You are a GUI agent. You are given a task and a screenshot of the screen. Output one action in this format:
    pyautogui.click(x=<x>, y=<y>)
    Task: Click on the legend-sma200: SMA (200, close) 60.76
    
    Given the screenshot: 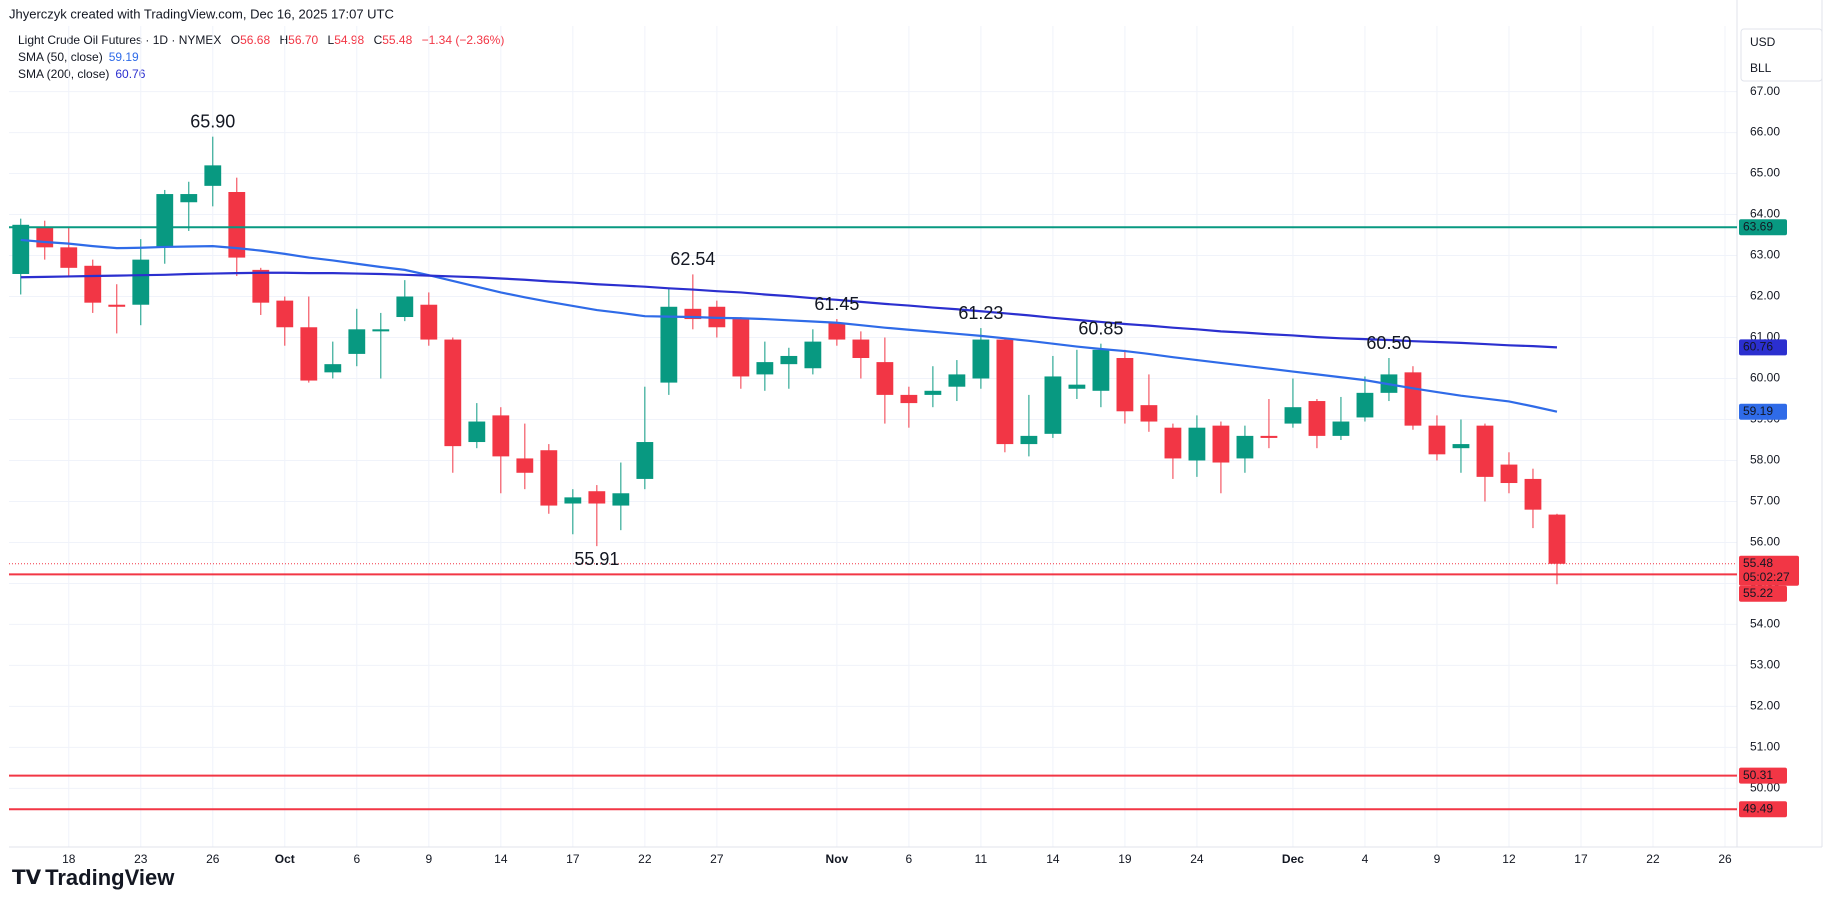 What is the action you would take?
    pyautogui.click(x=82, y=74)
    